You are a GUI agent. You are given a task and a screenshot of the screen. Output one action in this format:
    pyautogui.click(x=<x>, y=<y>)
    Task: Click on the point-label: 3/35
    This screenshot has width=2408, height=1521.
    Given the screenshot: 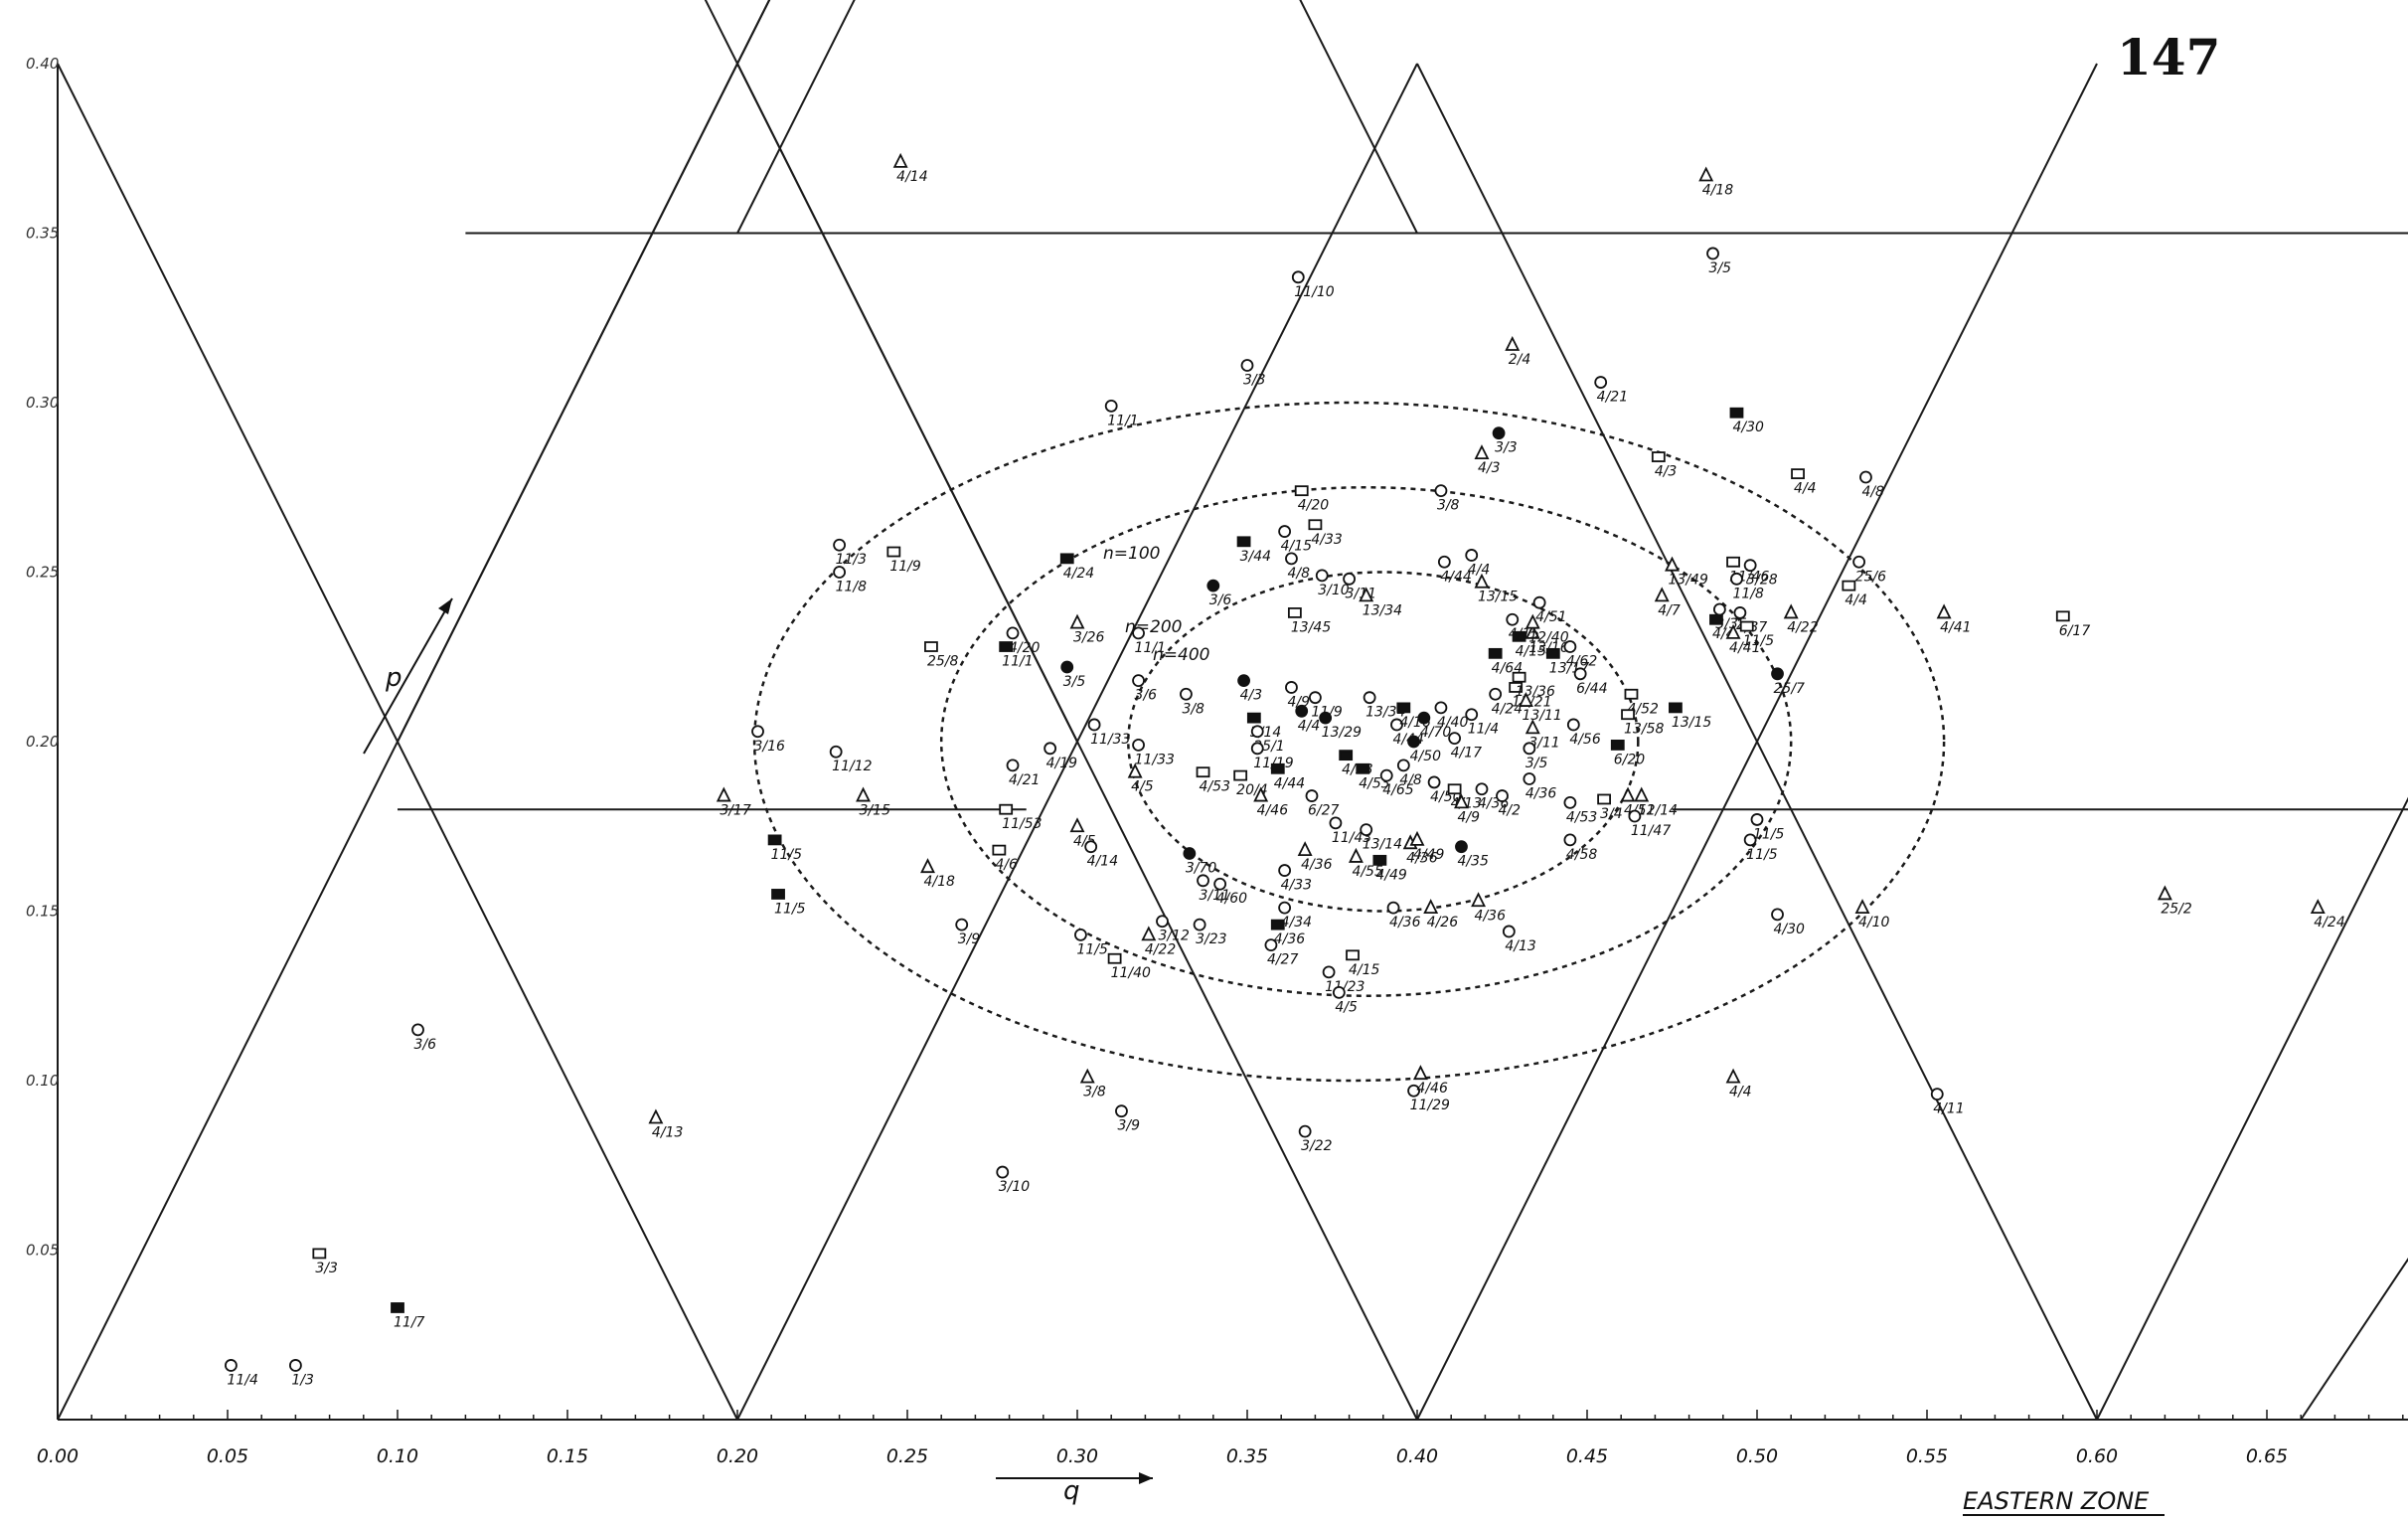 What is the action you would take?
    pyautogui.click(x=1731, y=624)
    